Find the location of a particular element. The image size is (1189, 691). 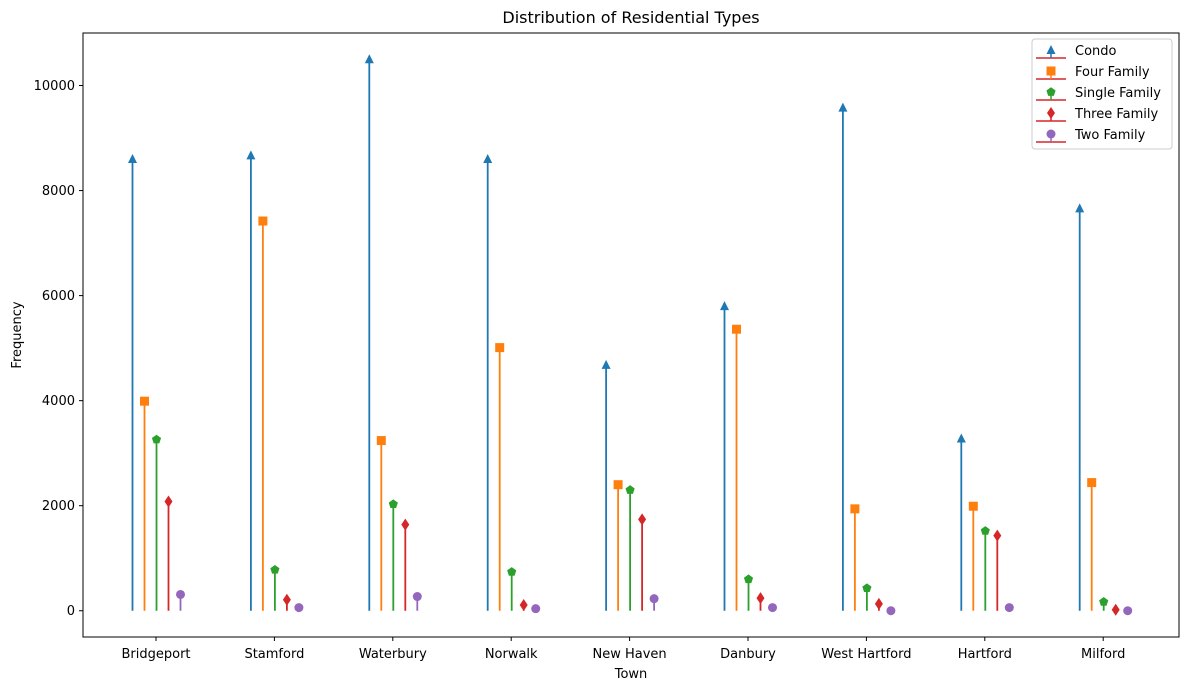

x-tick-label: Danbury is located at coordinates (748, 654).